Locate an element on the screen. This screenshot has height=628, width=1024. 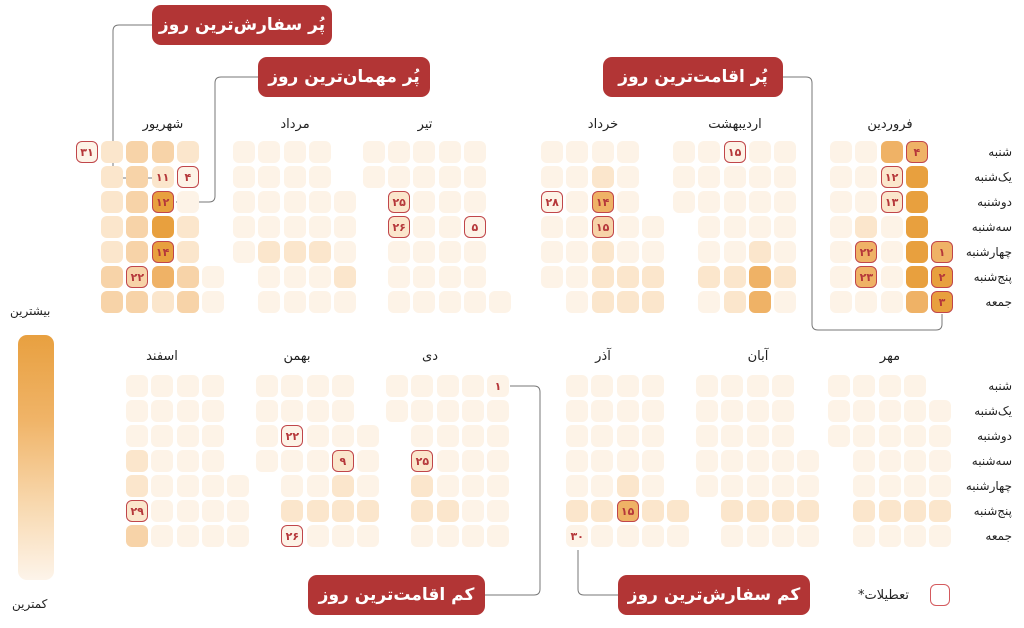
holiday-day-cell: ۲۶ is located at coordinates (292, 536).